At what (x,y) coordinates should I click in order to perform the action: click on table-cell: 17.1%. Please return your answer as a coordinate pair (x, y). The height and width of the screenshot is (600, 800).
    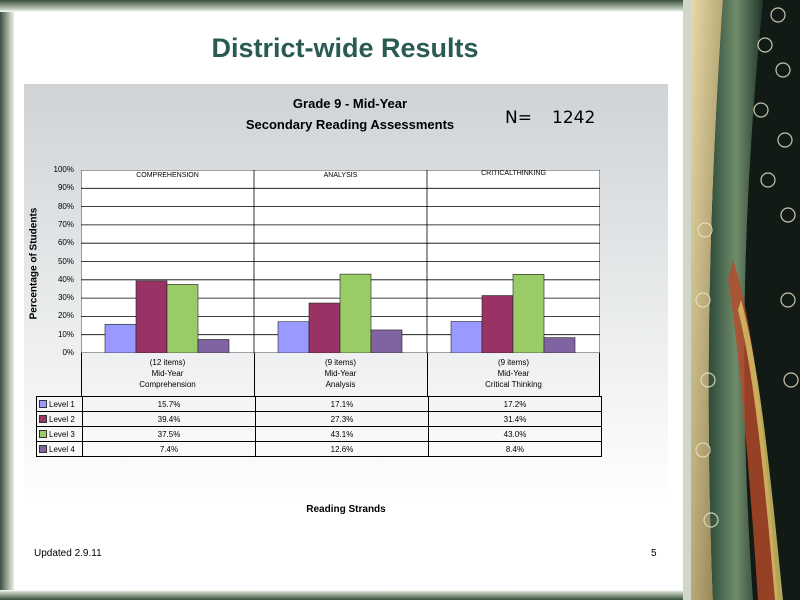
    Looking at the image, I should click on (342, 404).